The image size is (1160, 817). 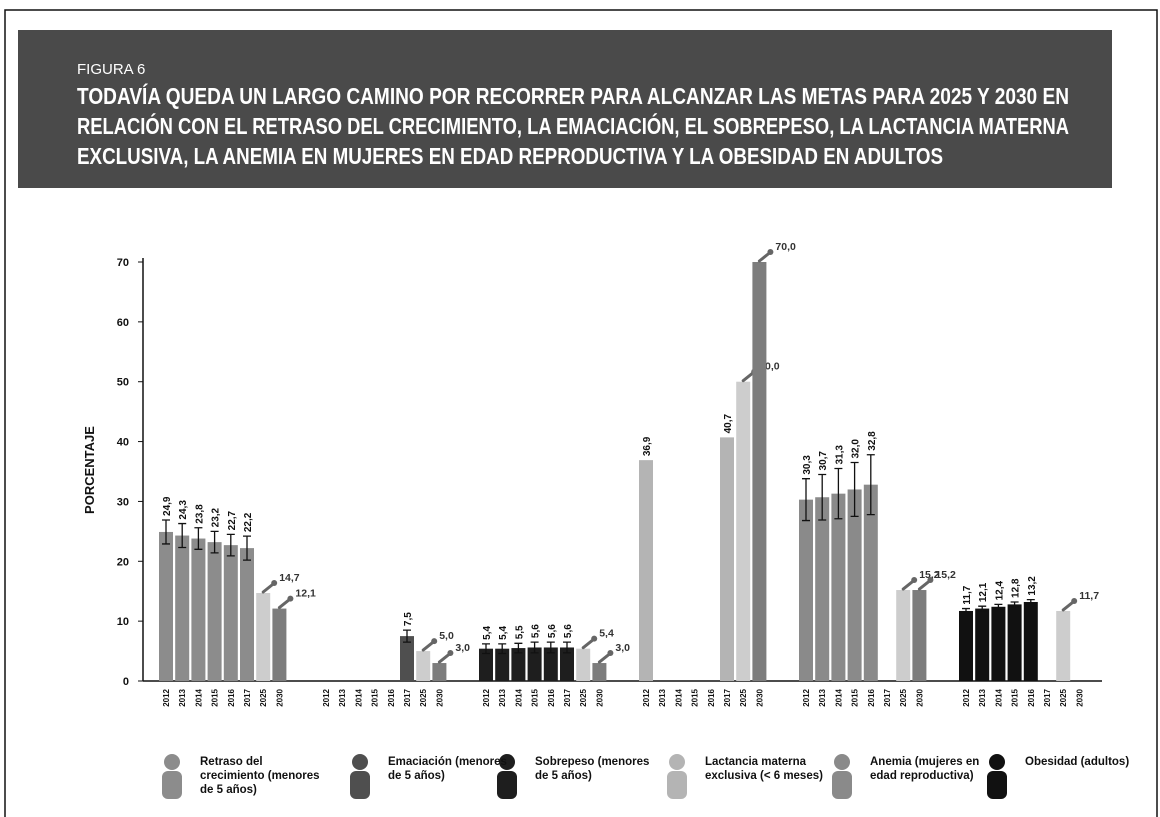 What do you see at coordinates (839, 455) in the screenshot?
I see `value-label: 31,3` at bounding box center [839, 455].